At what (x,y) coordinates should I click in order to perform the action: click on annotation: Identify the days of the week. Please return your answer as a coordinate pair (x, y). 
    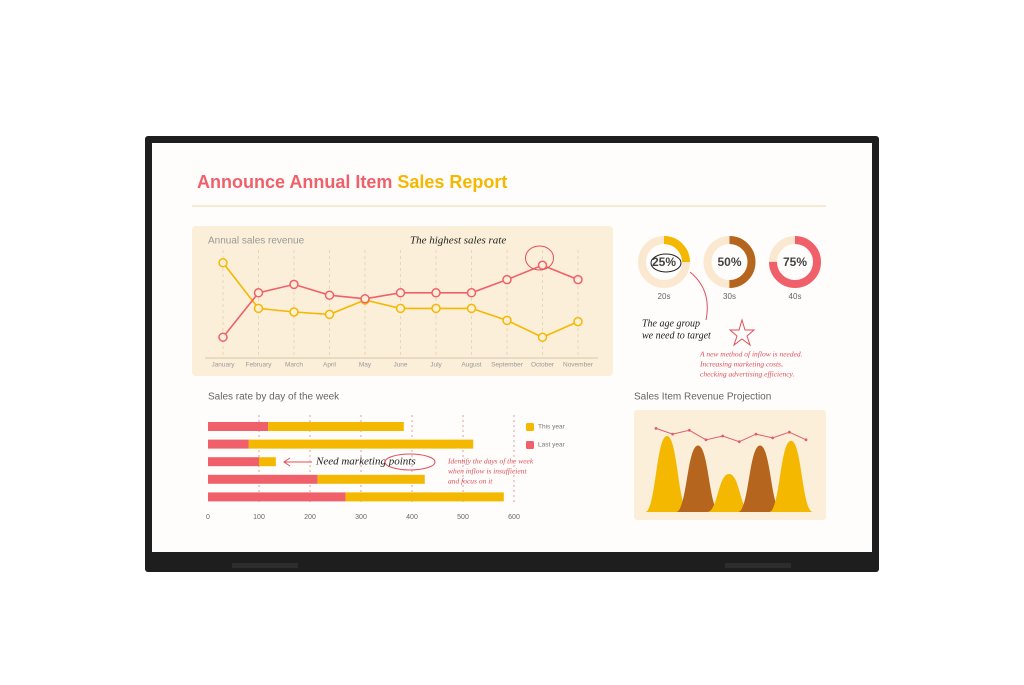
    Looking at the image, I should click on (490, 461).